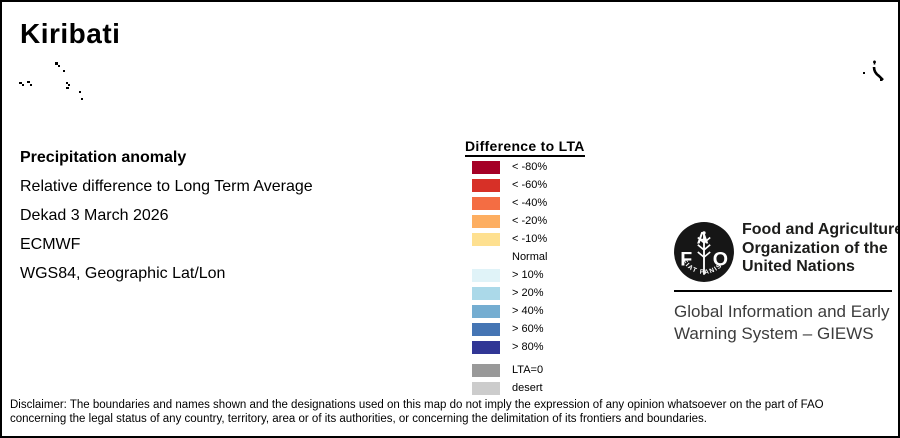 The width and height of the screenshot is (900, 438). Describe the element at coordinates (528, 311) in the screenshot. I see `legend-label: > 40%` at that location.